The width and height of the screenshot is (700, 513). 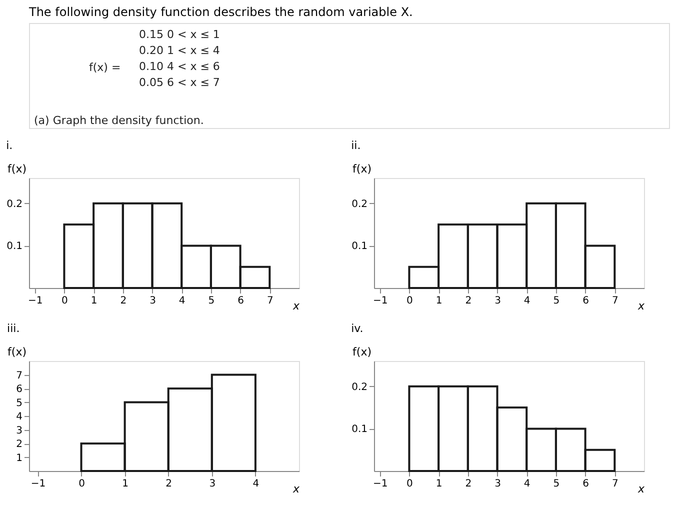 I want to click on text: 0.05 6 < x ≤ 7, so click(x=179, y=82).